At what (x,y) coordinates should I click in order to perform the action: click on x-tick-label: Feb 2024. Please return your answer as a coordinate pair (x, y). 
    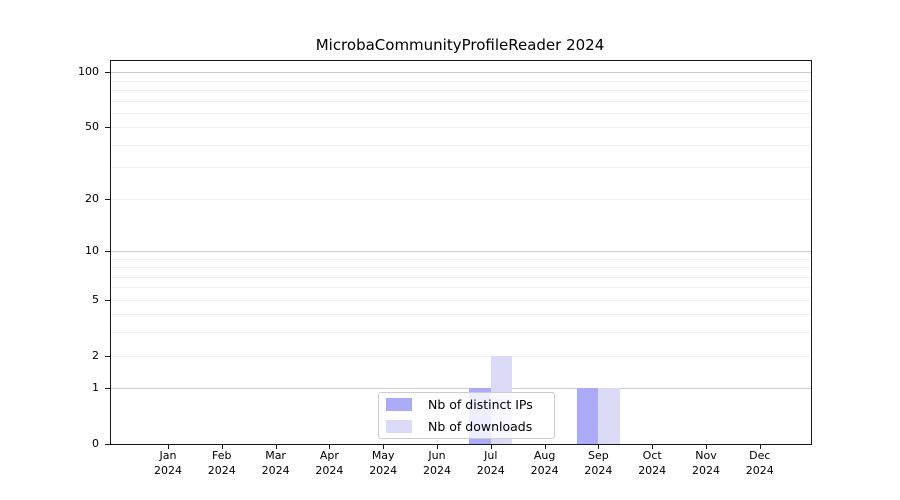
    Looking at the image, I should click on (221, 463).